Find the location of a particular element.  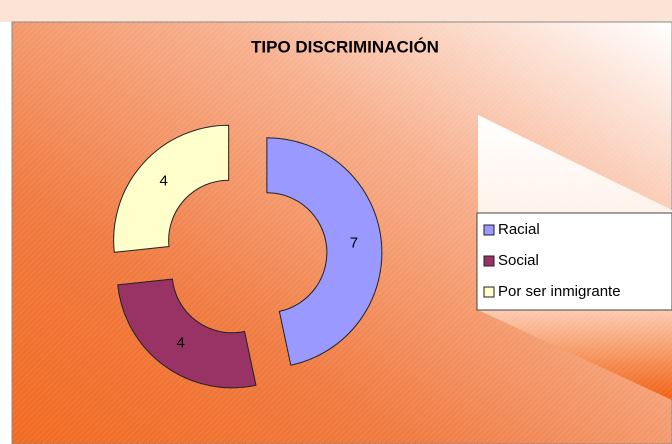

top-strip is located at coordinates (336, 11).